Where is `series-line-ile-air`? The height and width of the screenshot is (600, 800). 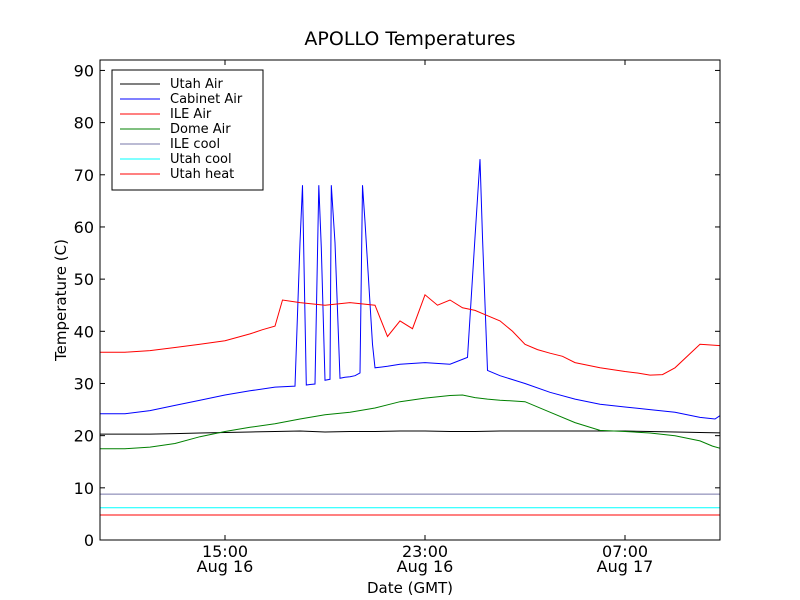 series-line-ile-air is located at coordinates (410, 334).